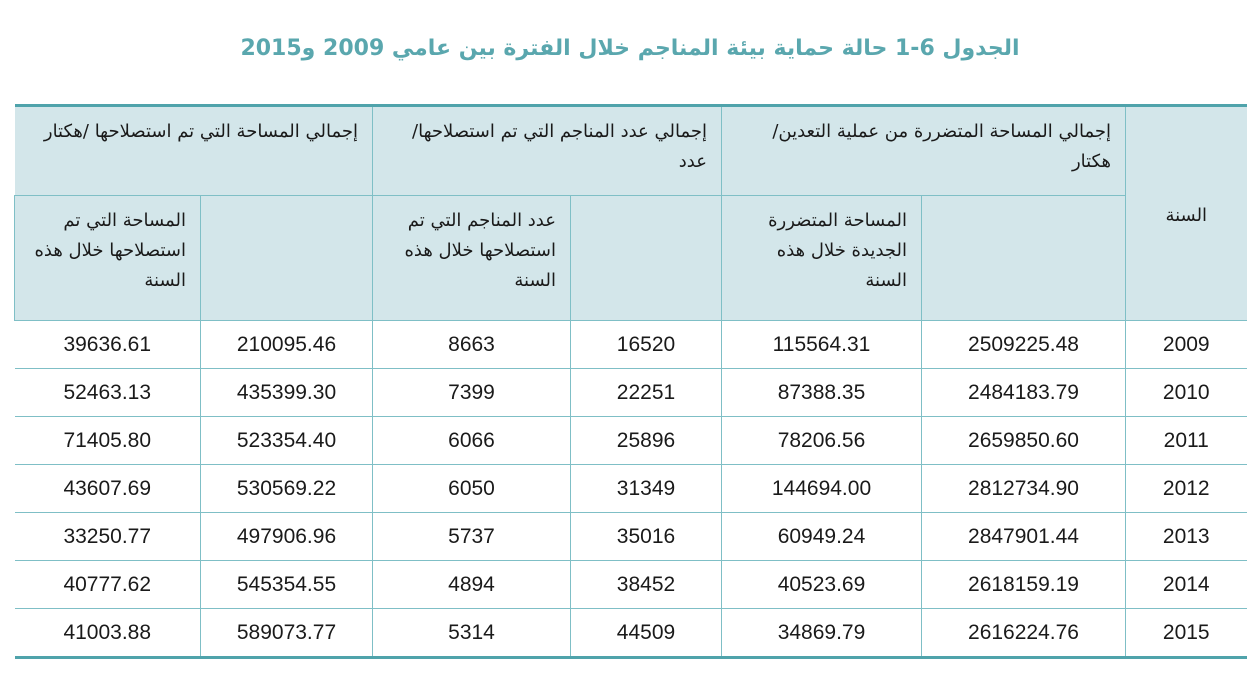 The image size is (1260, 677). I want to click on cell-damaged-total: 2616224.76, so click(1023, 633).